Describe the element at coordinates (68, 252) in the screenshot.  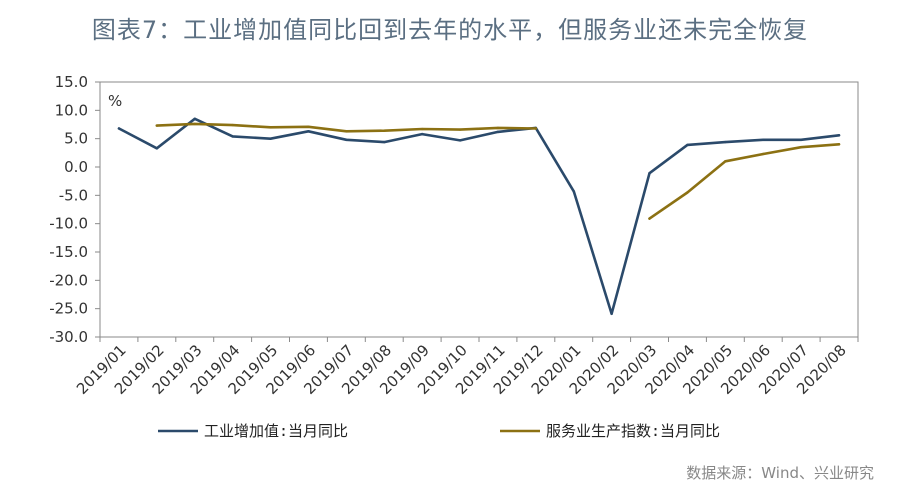
I see `y-tick-label: -15.0` at that location.